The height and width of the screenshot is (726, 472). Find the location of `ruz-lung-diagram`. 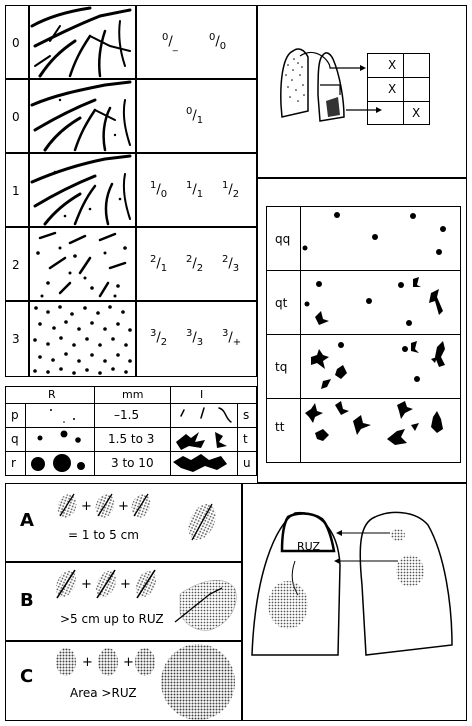

ruz-lung-diagram is located at coordinates (352, 583).